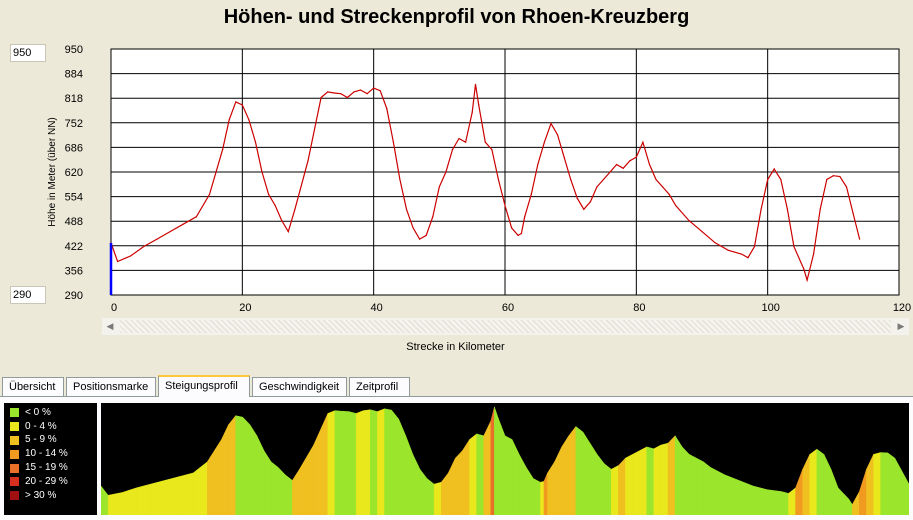 The width and height of the screenshot is (913, 520). What do you see at coordinates (46, 481) in the screenshot?
I see `legend-label: 20 - 29 %` at bounding box center [46, 481].